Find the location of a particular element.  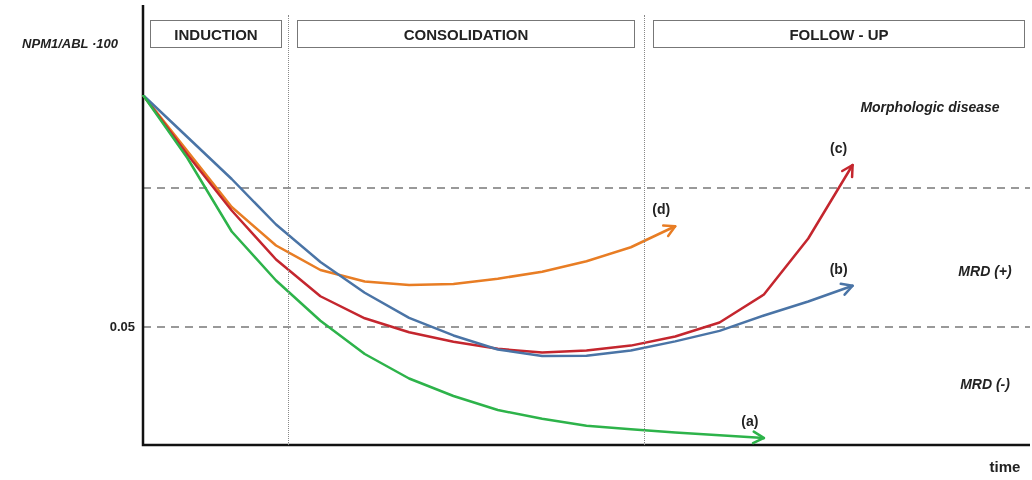

x-axis-title: time is located at coordinates (1005, 467).